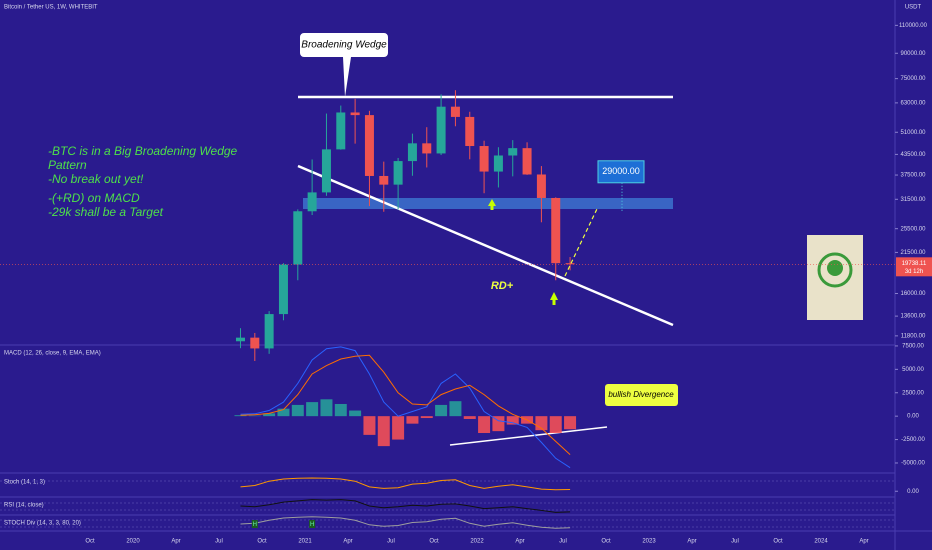 The height and width of the screenshot is (550, 932). I want to click on target-box, so click(621, 172).